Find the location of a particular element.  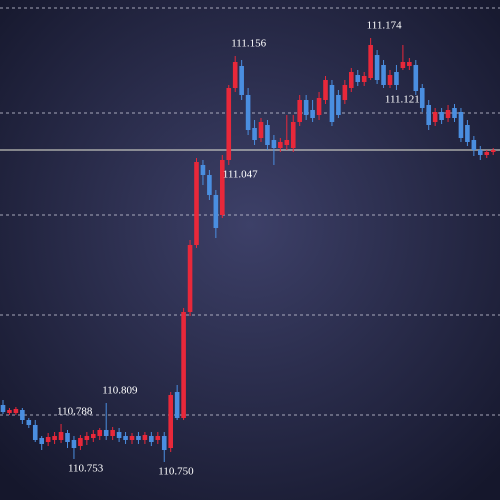

price-annotation: 111.156 is located at coordinates (248, 44).